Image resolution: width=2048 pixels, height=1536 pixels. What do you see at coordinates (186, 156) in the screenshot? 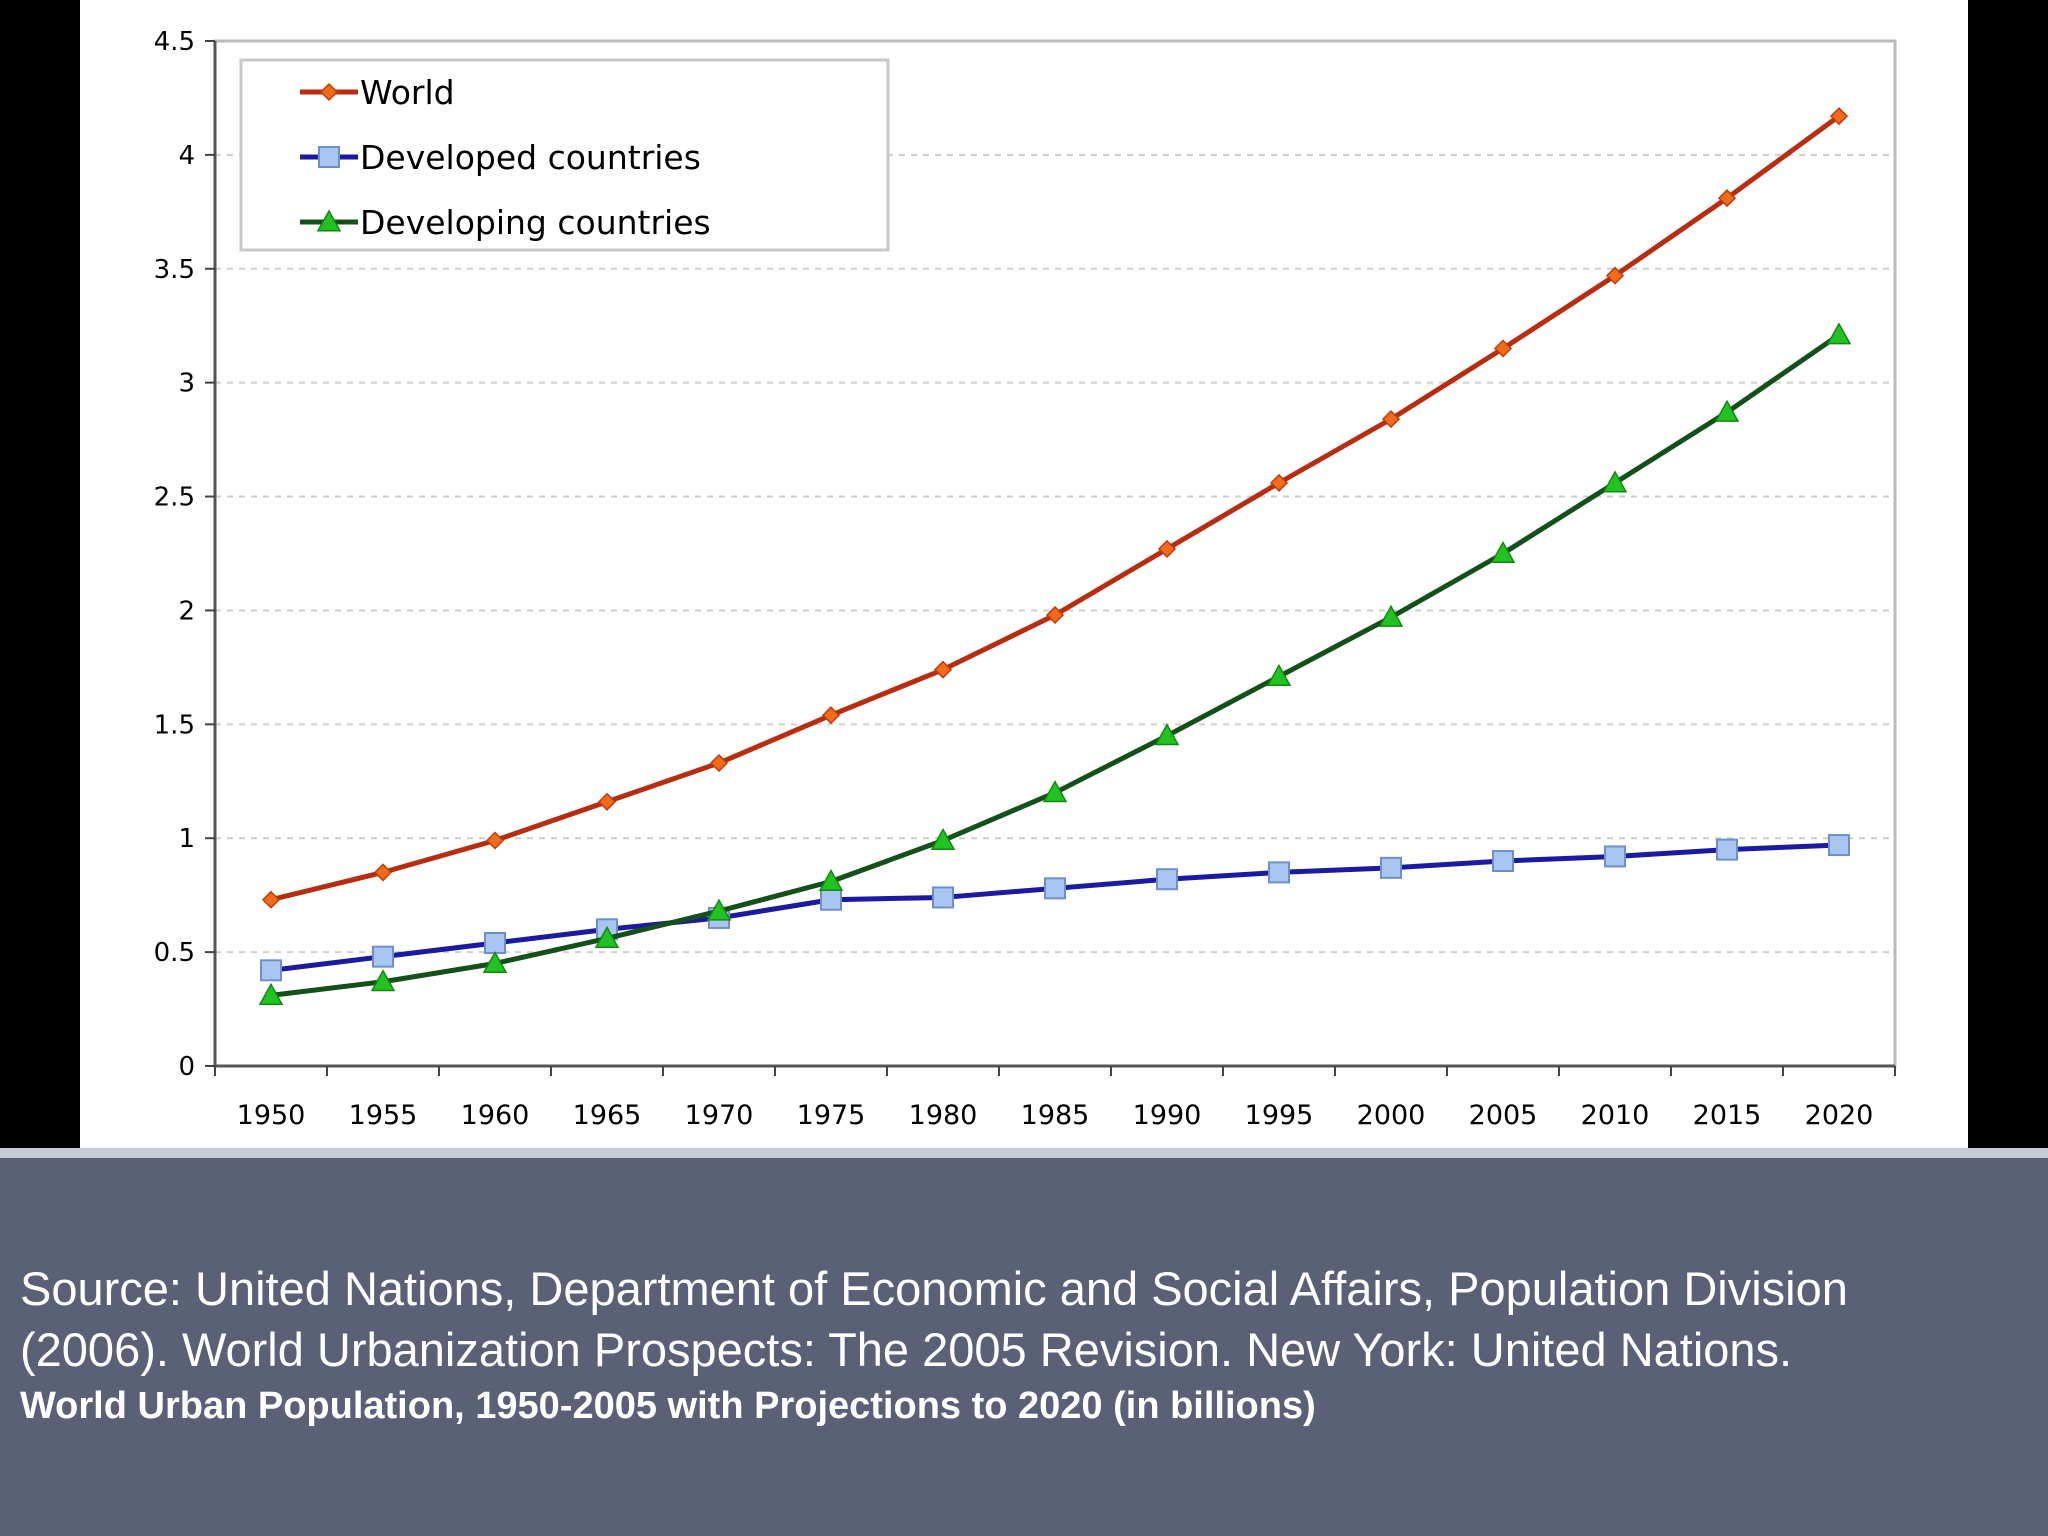
I see `y-tick-label: 4` at bounding box center [186, 156].